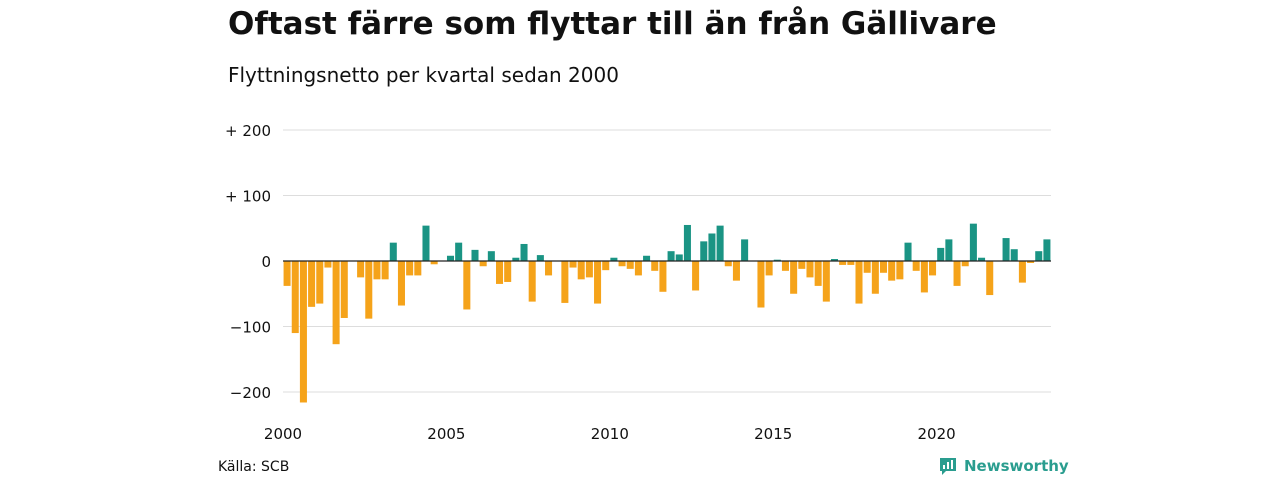 This screenshot has height=480, width=1280. What do you see at coordinates (266, 262) in the screenshot?
I see `y-tick-label: 0` at bounding box center [266, 262].